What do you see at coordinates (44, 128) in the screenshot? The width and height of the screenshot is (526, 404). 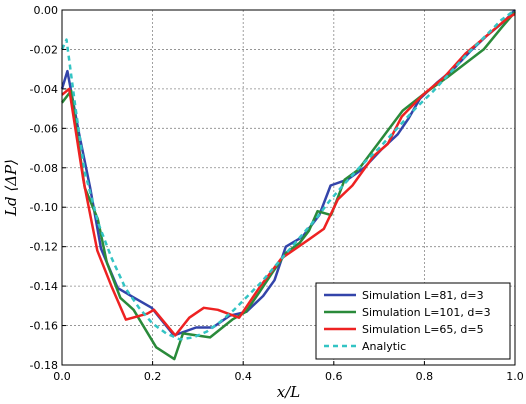 I see `y-tick-label: -0.06` at bounding box center [44, 128].